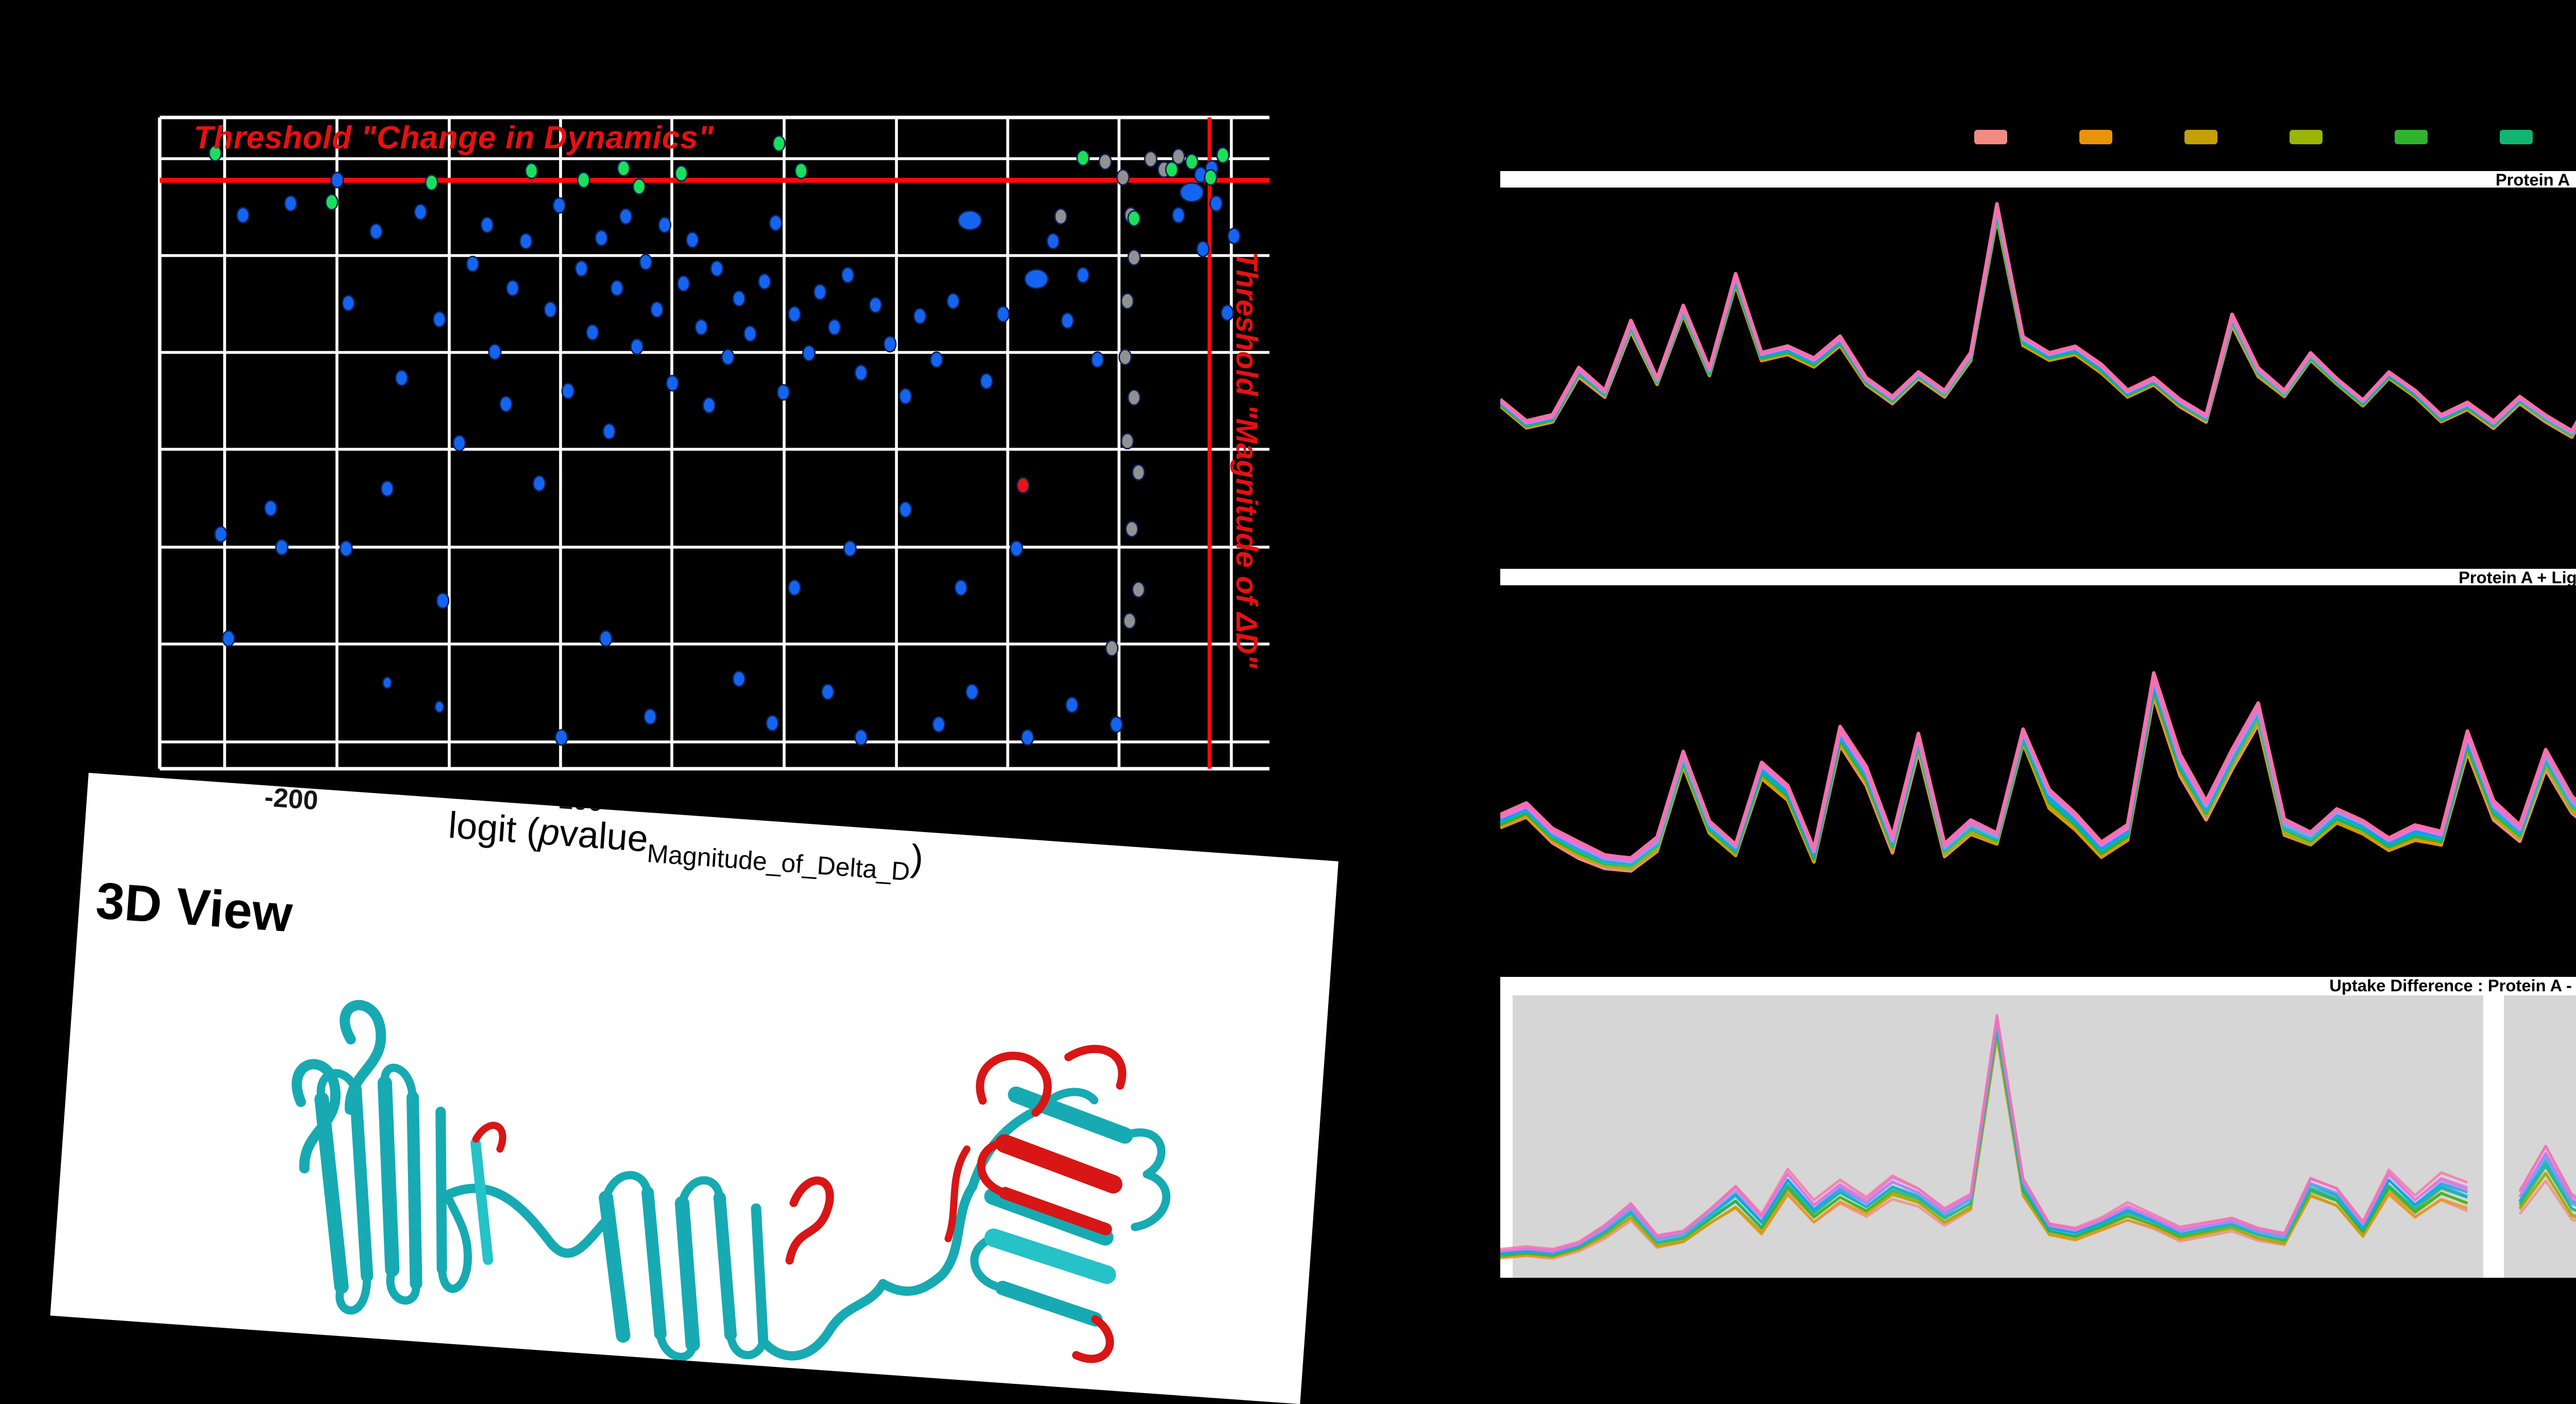  Describe the element at coordinates (2038, 1136) in the screenshot. I see `uptake-difference-chart` at that location.